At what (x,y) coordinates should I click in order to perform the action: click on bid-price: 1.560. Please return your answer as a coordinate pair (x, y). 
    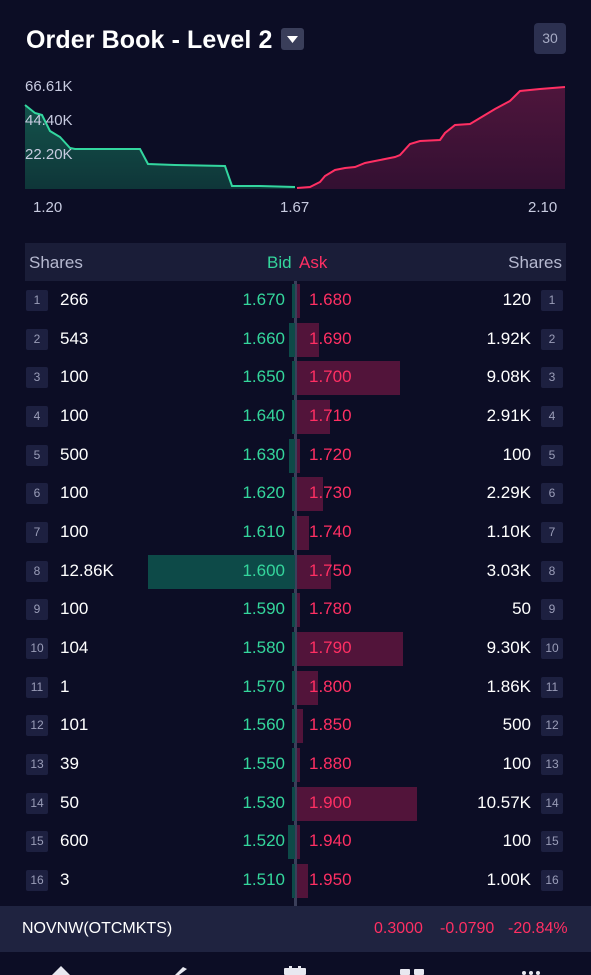
    Looking at the image, I should click on (263, 725).